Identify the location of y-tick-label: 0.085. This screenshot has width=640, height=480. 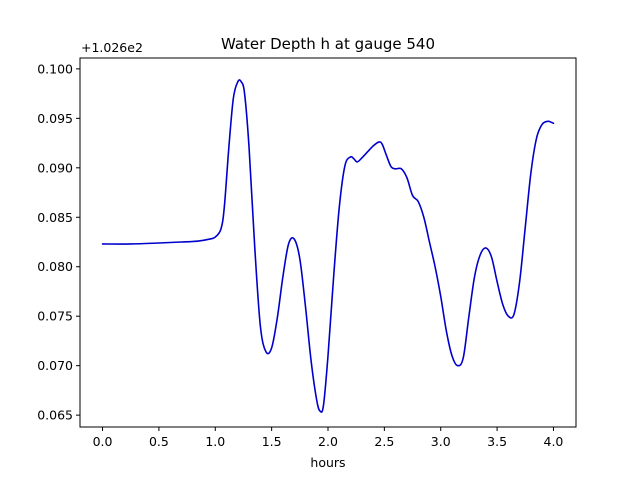
(55, 217).